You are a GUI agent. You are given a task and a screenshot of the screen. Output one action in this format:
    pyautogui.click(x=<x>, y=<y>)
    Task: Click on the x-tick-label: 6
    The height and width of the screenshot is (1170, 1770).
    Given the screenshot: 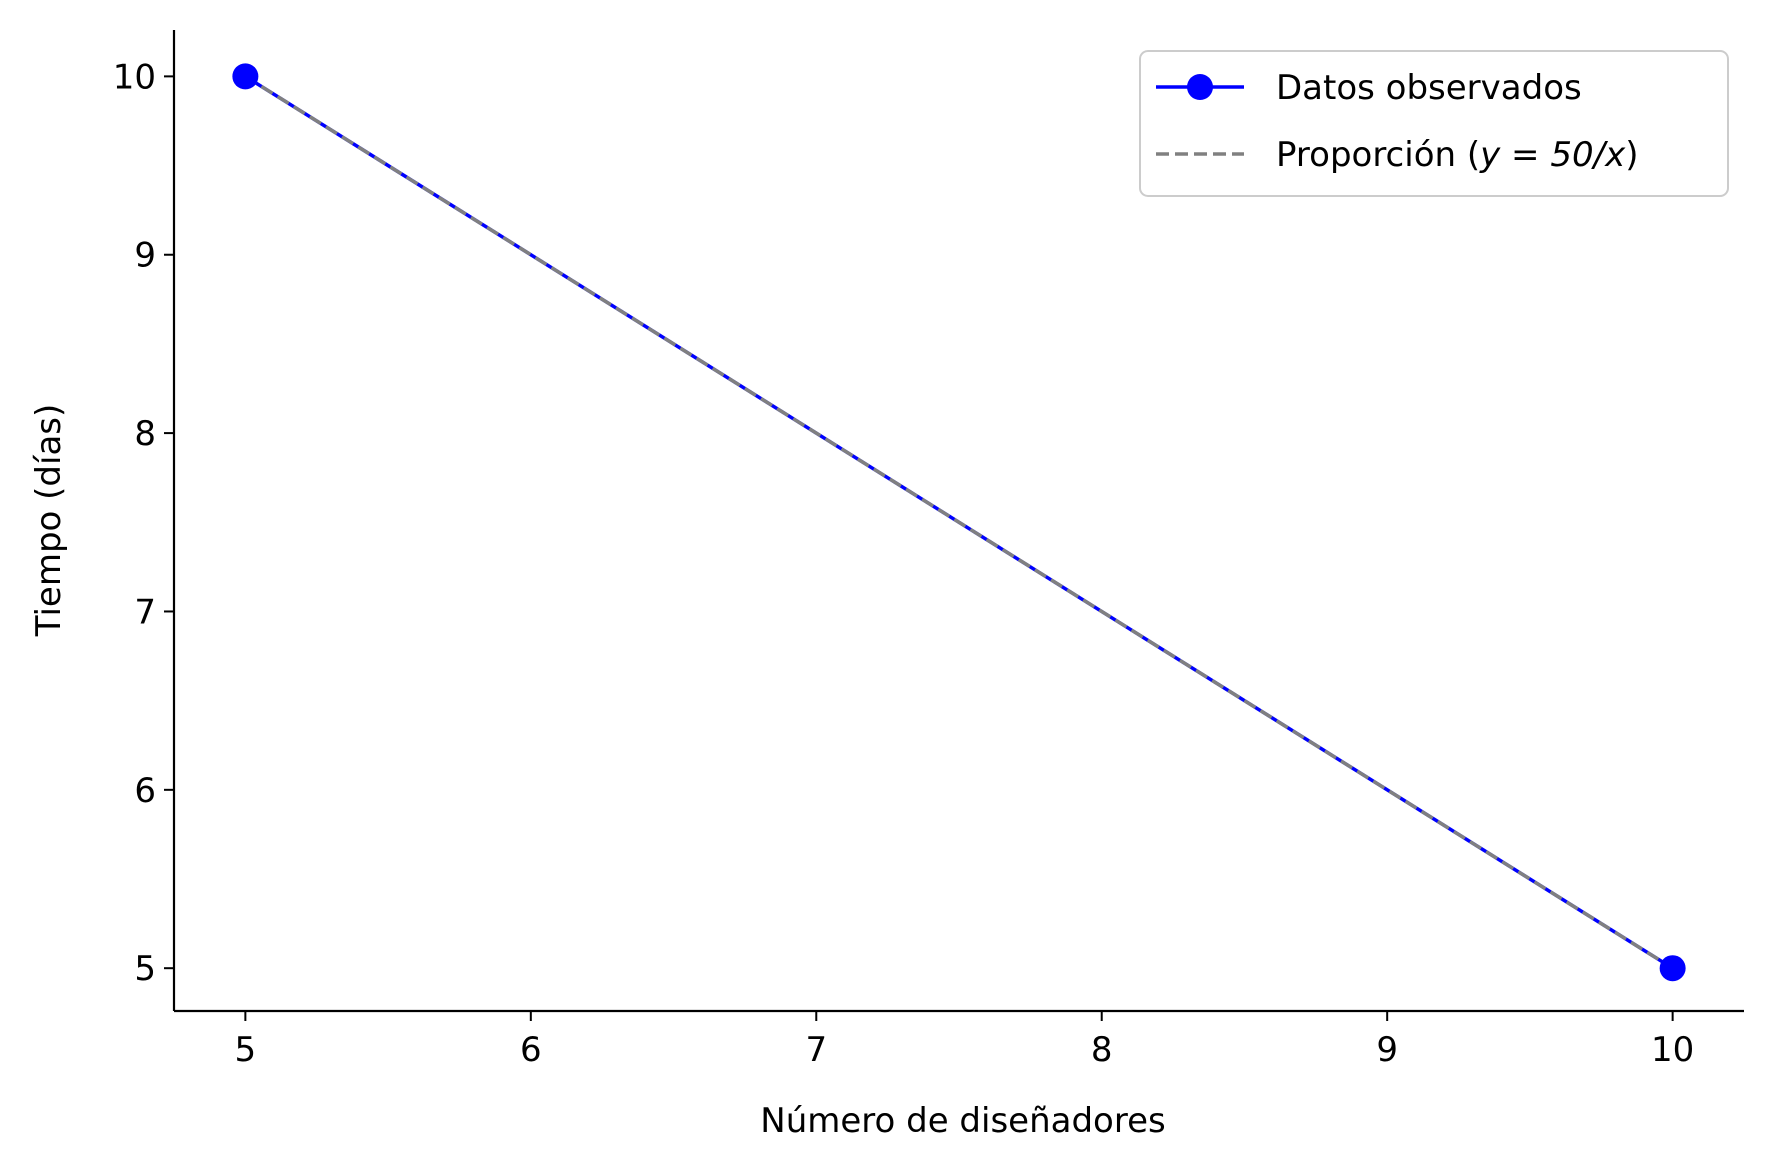 What is the action you would take?
    pyautogui.click(x=531, y=1050)
    